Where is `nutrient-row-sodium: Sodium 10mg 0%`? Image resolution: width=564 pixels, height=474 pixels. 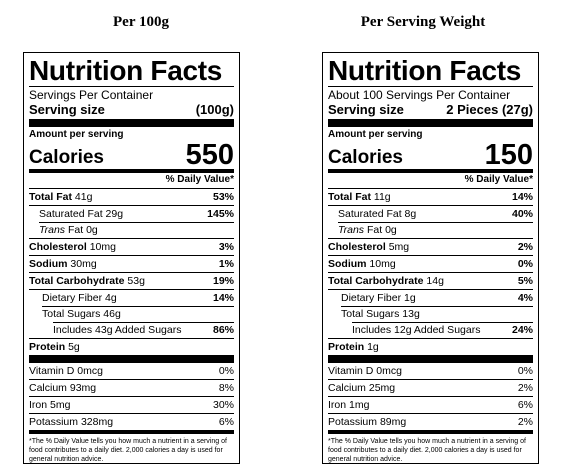
nutrient-row-sodium: Sodium 10mg 0% is located at coordinates (430, 263).